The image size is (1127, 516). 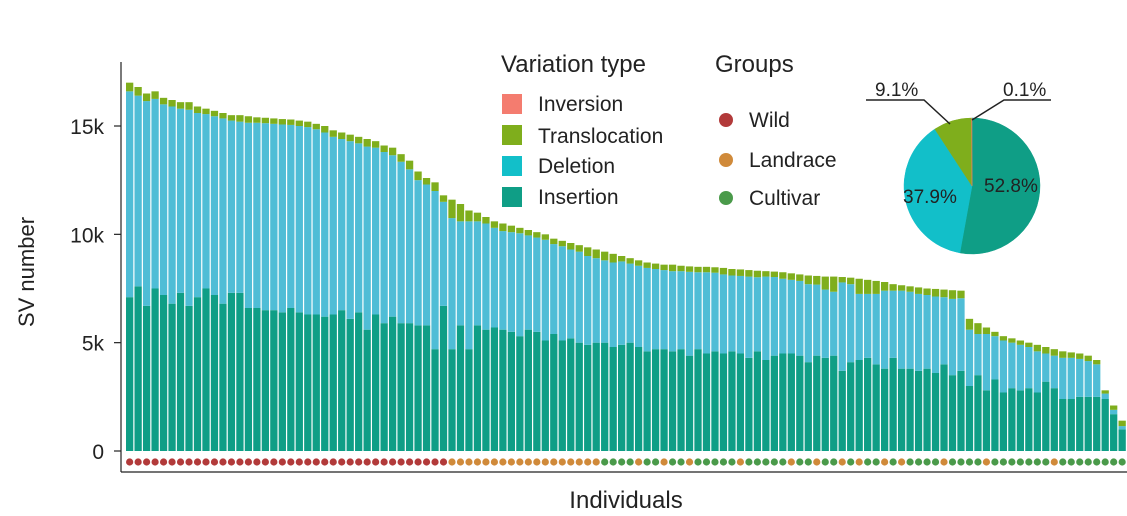 I want to click on y-tick-label: 0, so click(x=98, y=452).